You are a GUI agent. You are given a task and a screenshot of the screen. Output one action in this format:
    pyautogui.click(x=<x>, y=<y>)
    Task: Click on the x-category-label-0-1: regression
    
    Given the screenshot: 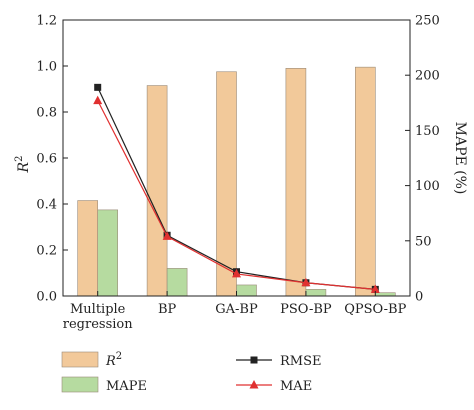 What is the action you would take?
    pyautogui.click(x=98, y=324)
    